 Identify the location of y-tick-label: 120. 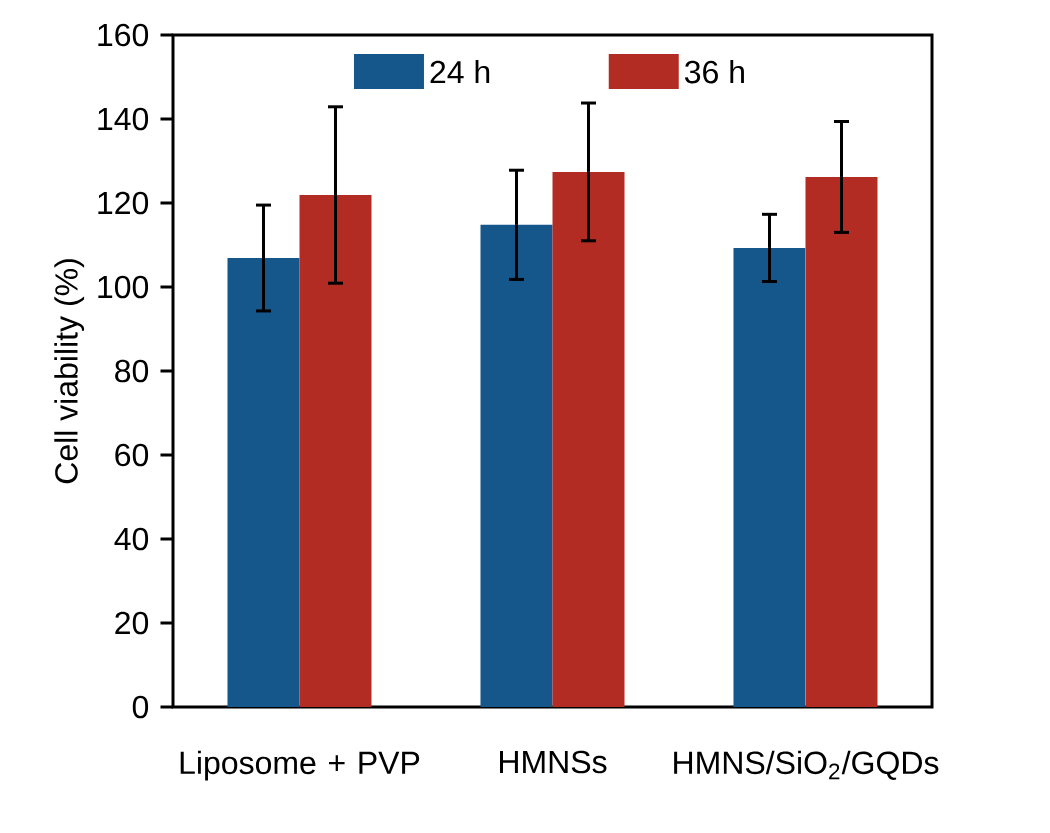
(123, 203).